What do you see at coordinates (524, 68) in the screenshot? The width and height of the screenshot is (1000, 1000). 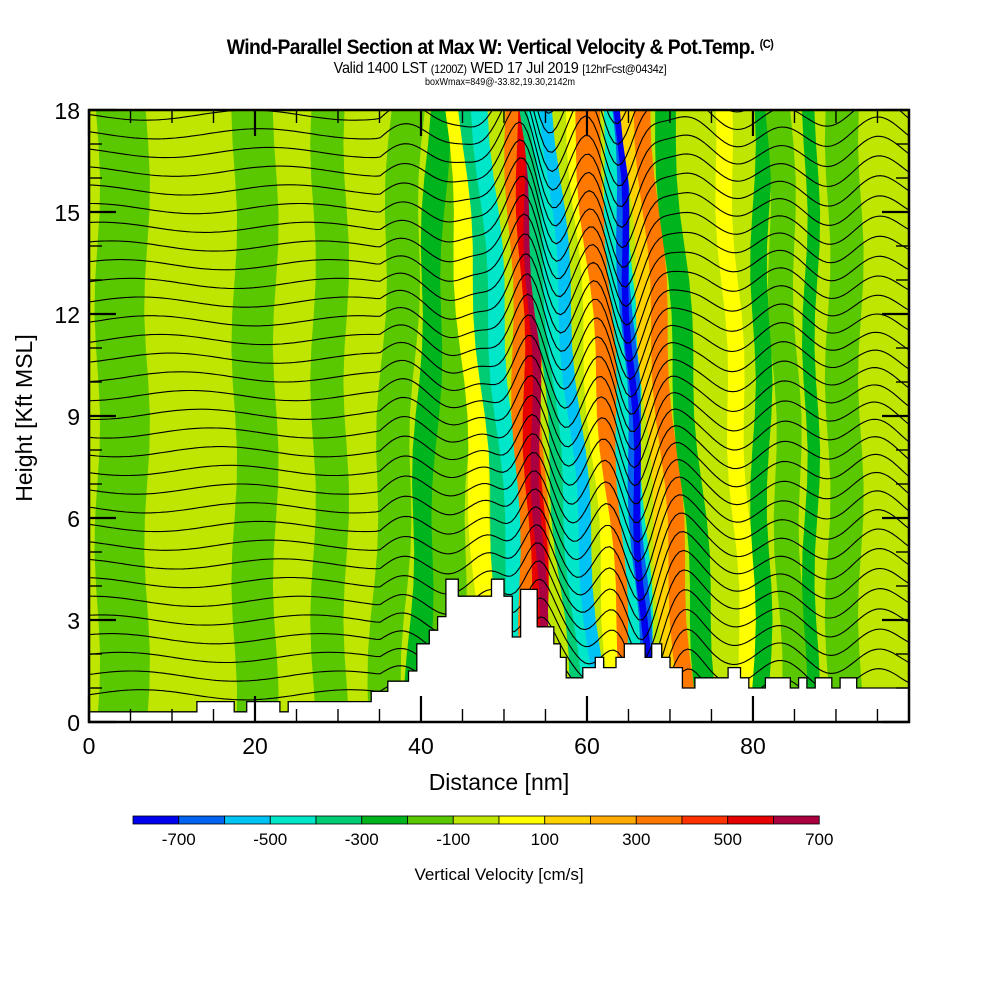 I see `valid-date: WED 17 Jul 2019` at bounding box center [524, 68].